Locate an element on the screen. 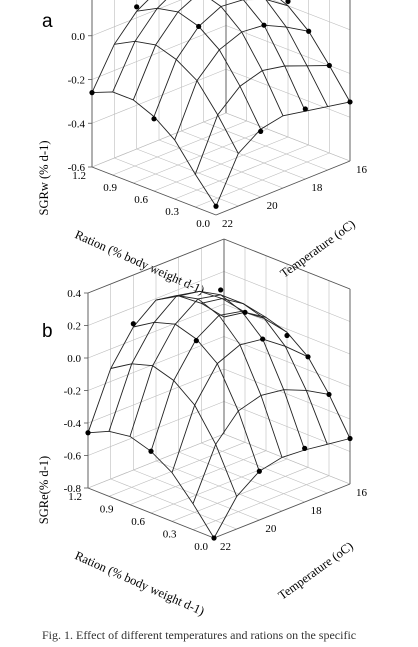 Image resolution: width=418 pixels, height=647 pixels. panel-a-temperature-axis-label: Temperature (oC) is located at coordinates (318, 249).